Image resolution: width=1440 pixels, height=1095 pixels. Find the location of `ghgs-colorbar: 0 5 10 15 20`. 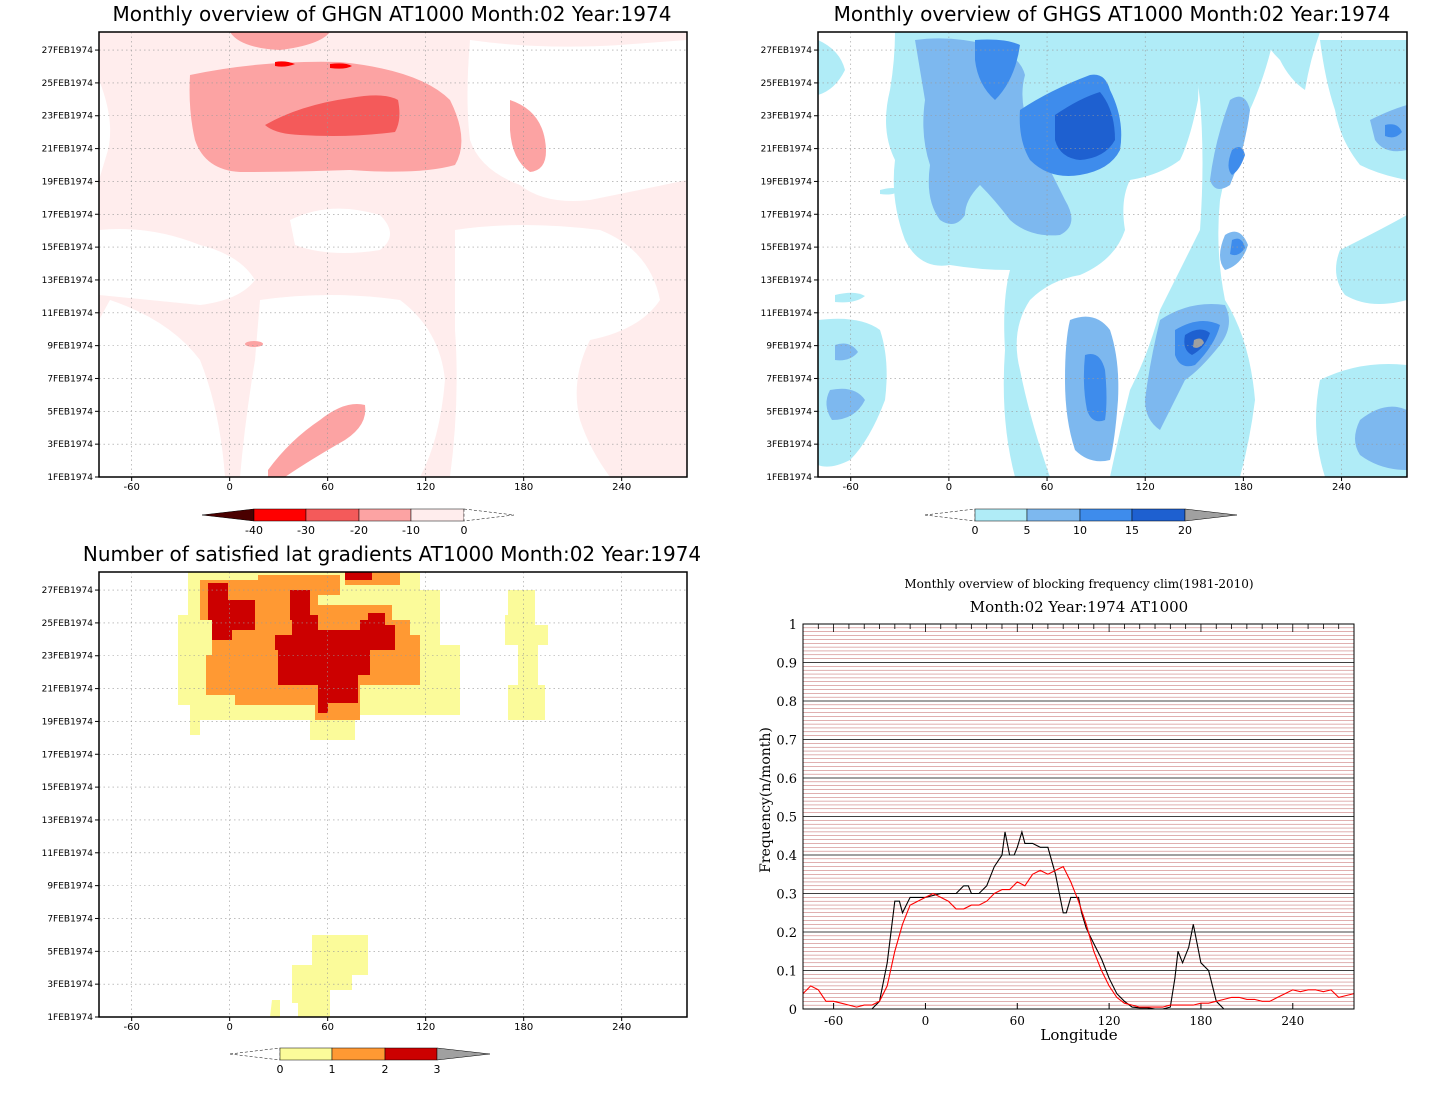

ghgs-colorbar: 0 5 10 15 20 is located at coordinates (1081, 522).